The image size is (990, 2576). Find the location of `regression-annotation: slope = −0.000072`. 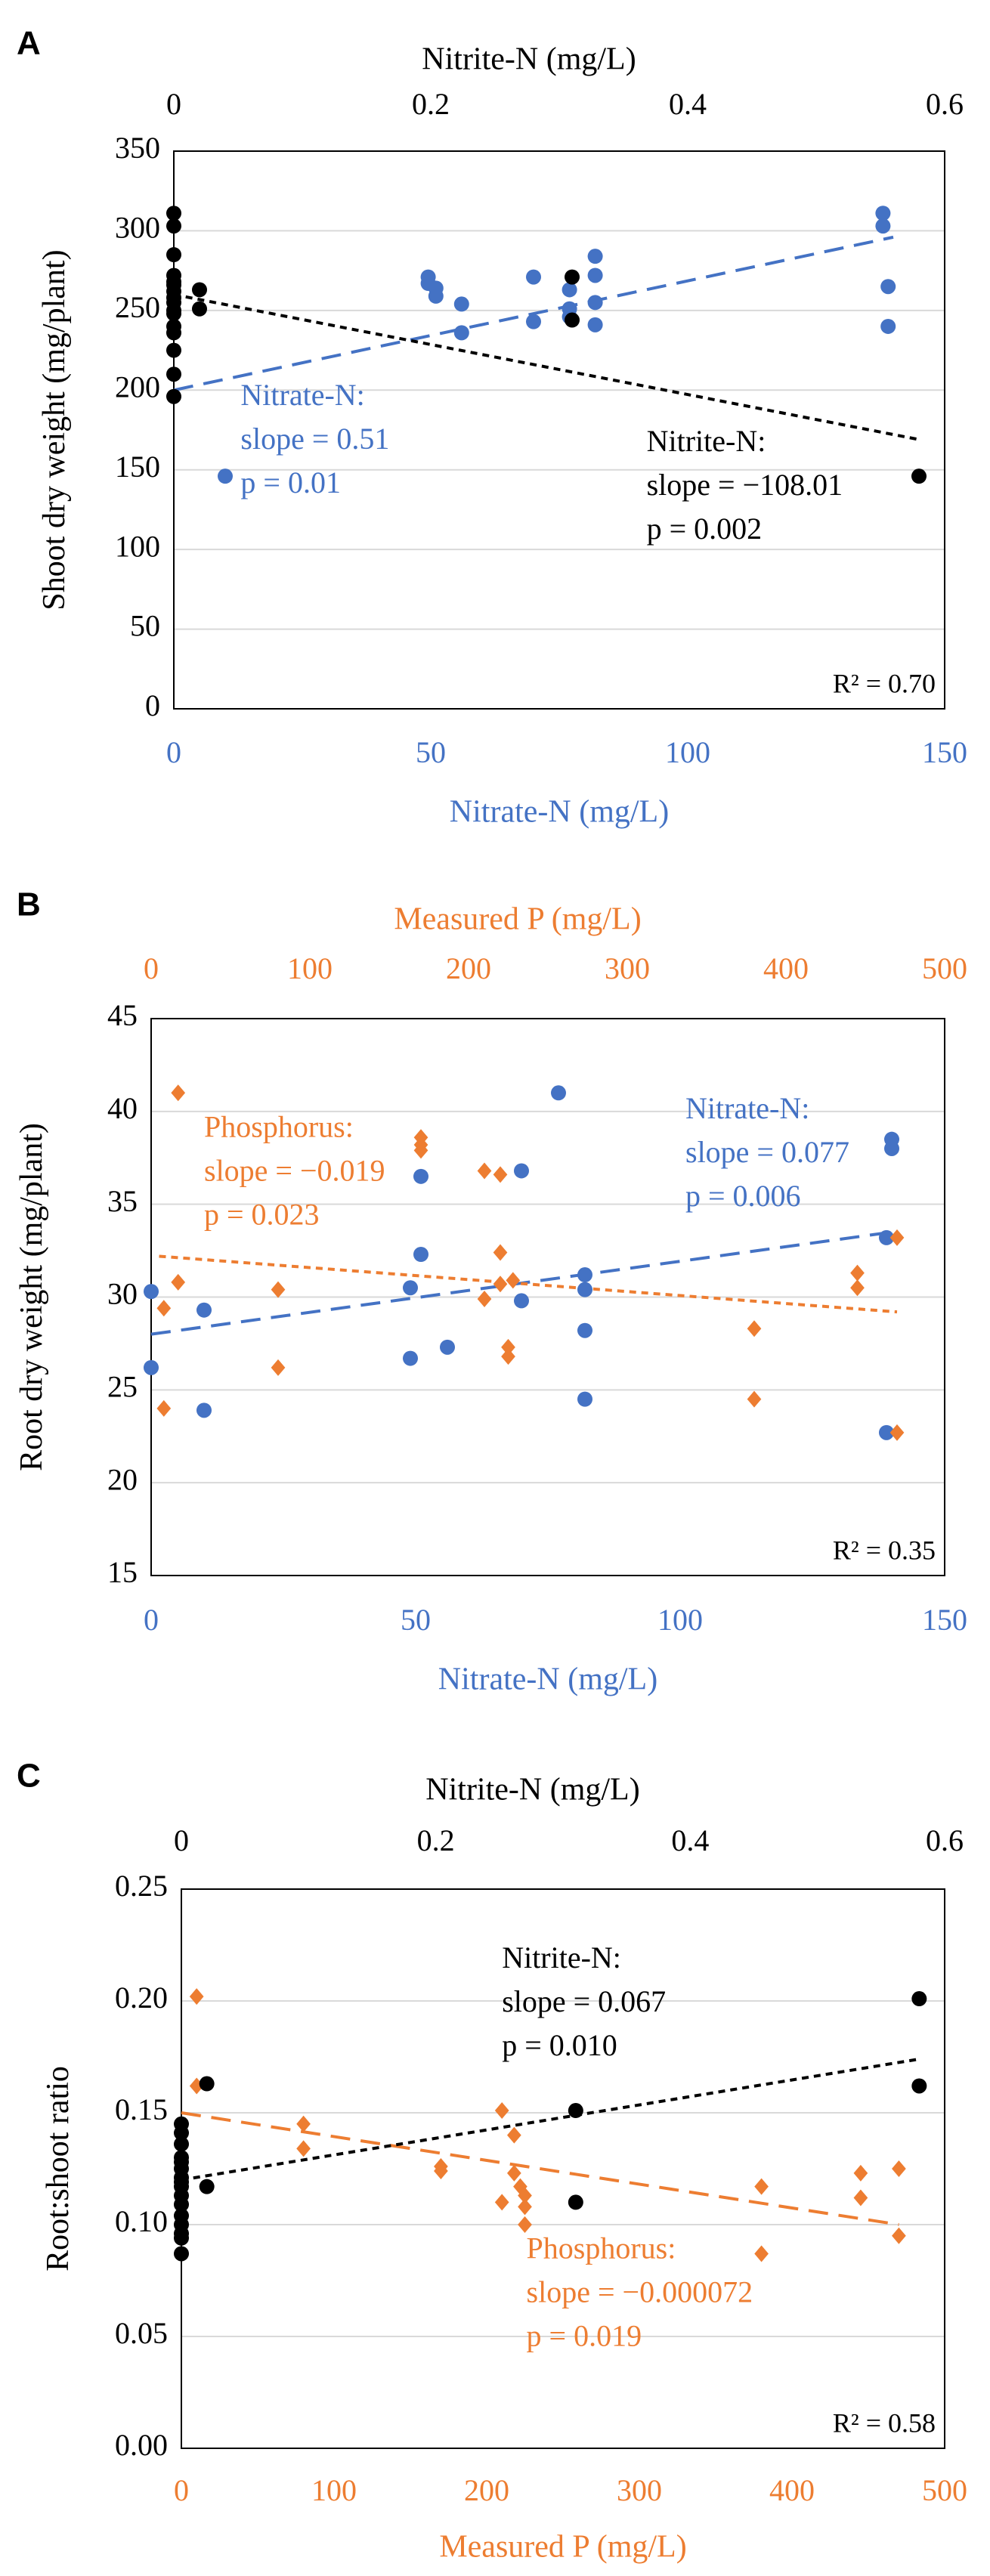

regression-annotation: slope = −0.000072 is located at coordinates (640, 2292).